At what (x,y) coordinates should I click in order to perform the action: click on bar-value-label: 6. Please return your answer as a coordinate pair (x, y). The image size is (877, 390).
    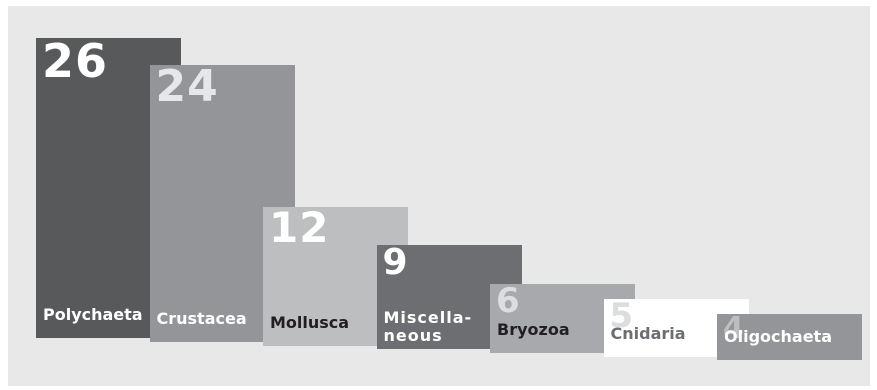
    Looking at the image, I should click on (508, 302).